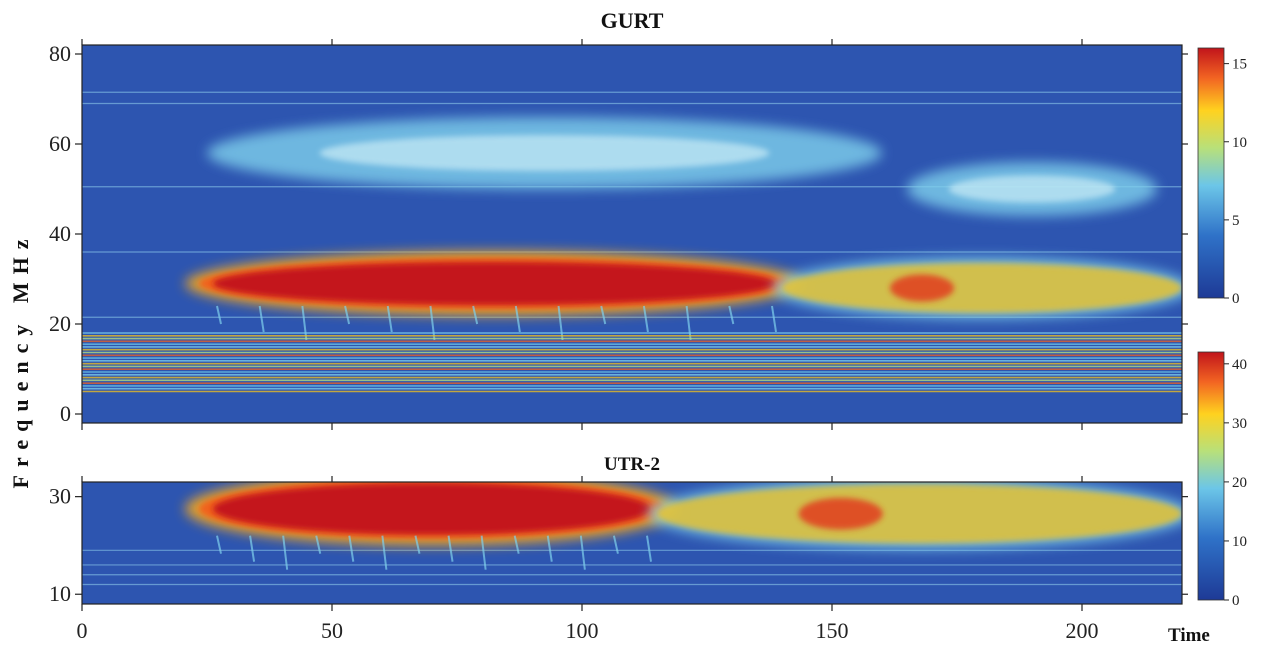 This screenshot has width=1265, height=648. What do you see at coordinates (832, 630) in the screenshot?
I see `x-tick-150: 150` at bounding box center [832, 630].